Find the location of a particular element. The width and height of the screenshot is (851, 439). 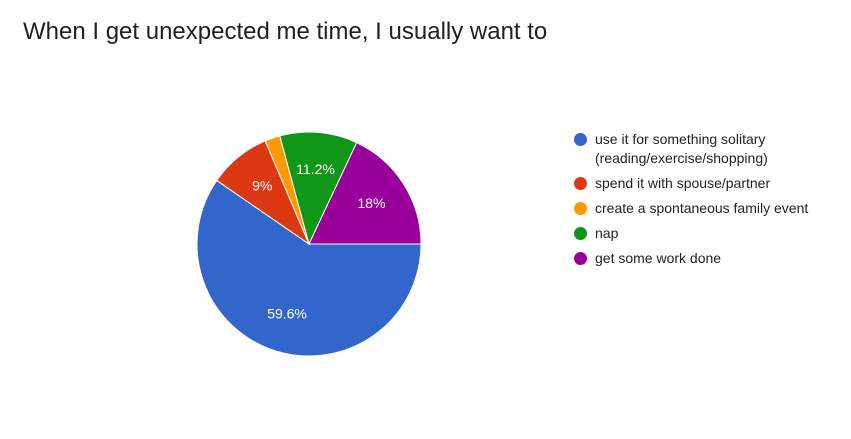

slice-label: 18% is located at coordinates (371, 203).